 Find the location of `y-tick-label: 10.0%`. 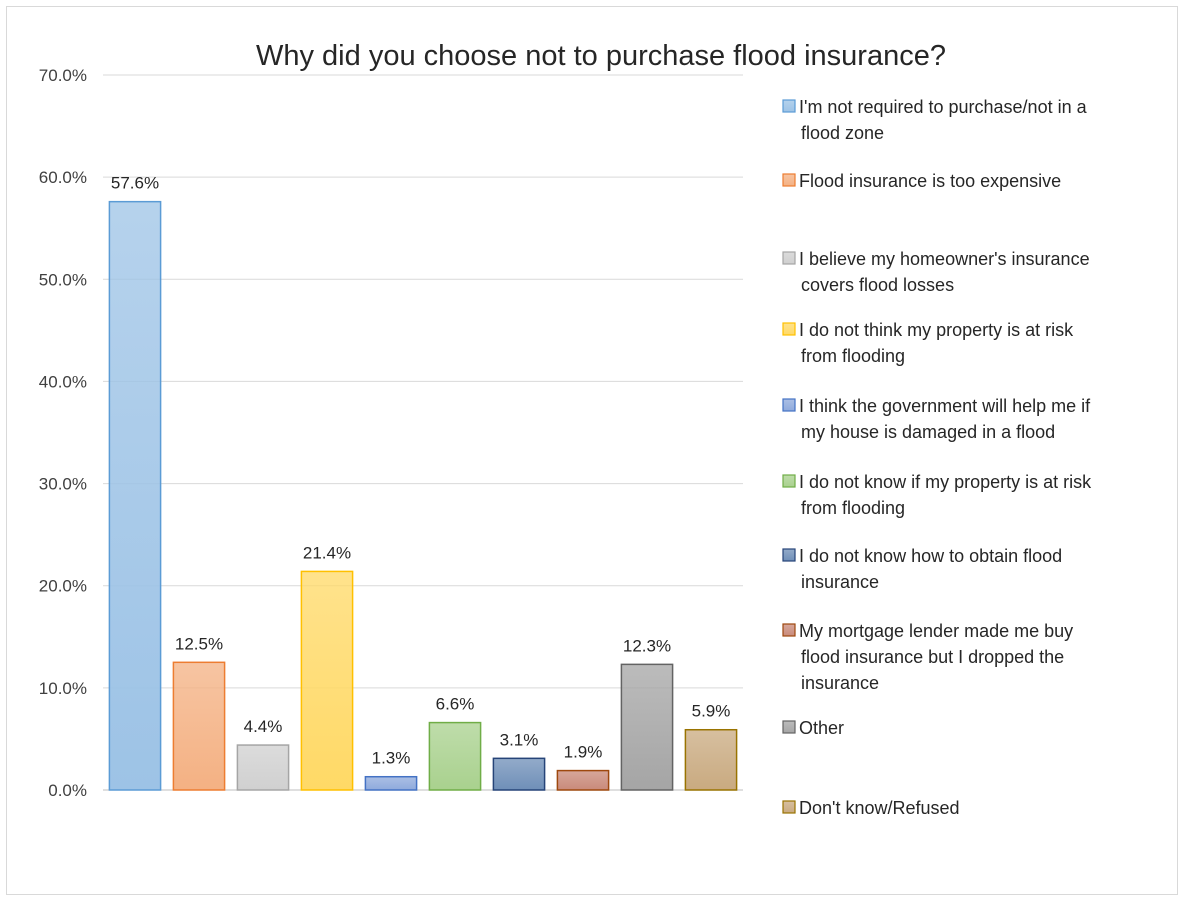

y-tick-label: 10.0% is located at coordinates (63, 688).